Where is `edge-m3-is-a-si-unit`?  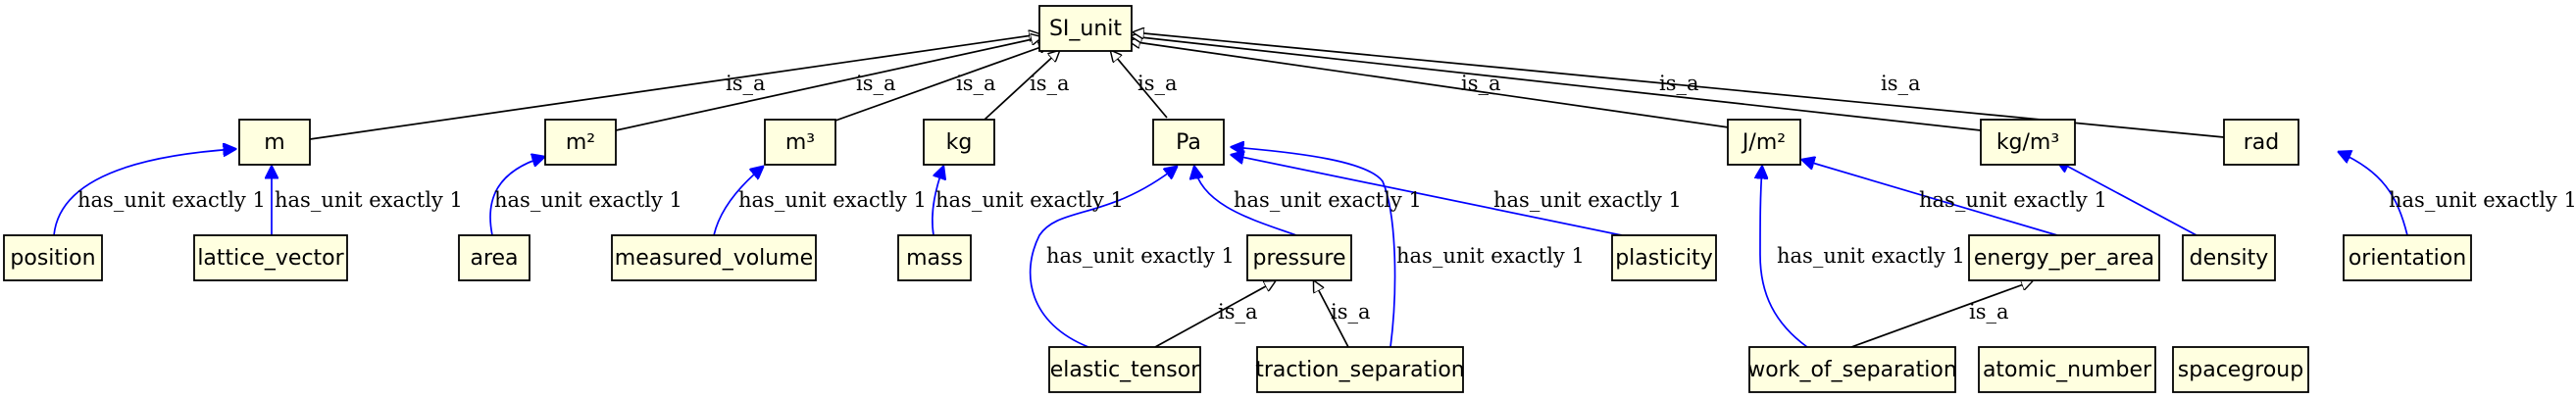 edge-m3-is-a-si-unit is located at coordinates (935, 85).